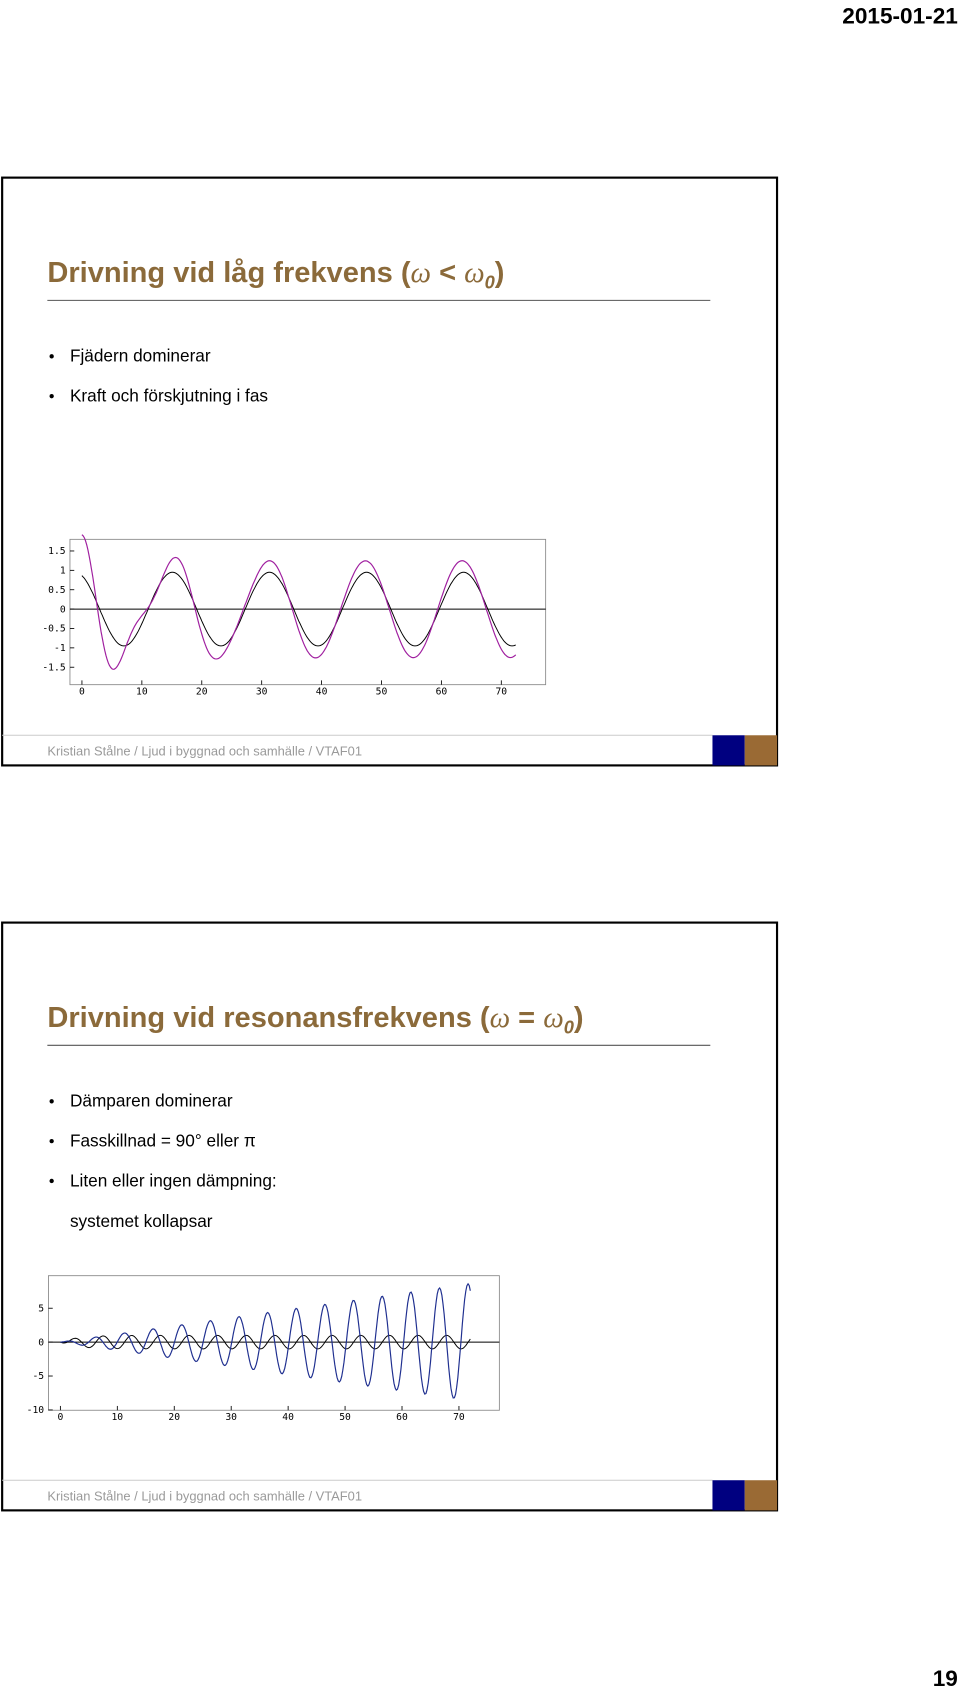 The width and height of the screenshot is (960, 1688). I want to click on y-tick-label: -1.5, so click(53, 667).